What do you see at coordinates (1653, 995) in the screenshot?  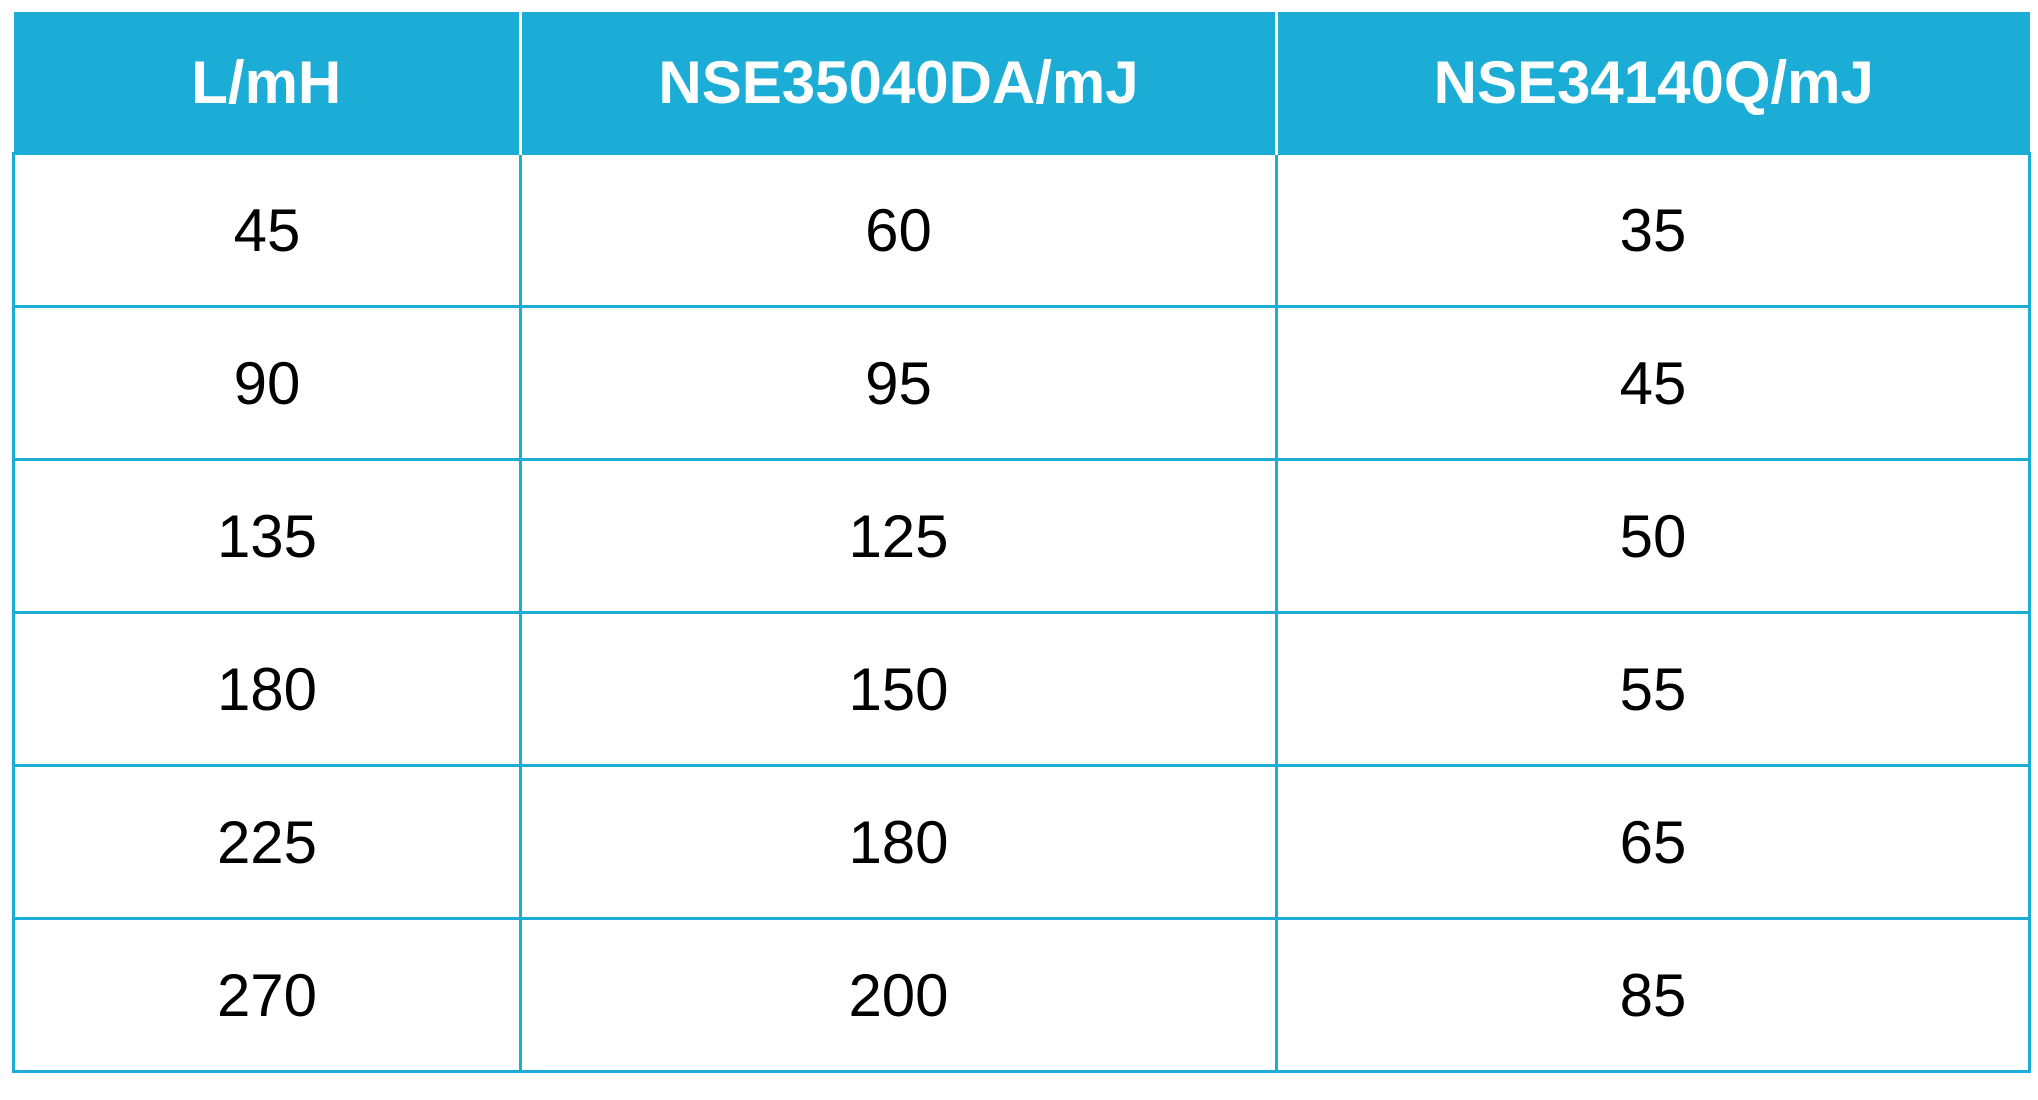 I see `cell-nse34140q: 85` at bounding box center [1653, 995].